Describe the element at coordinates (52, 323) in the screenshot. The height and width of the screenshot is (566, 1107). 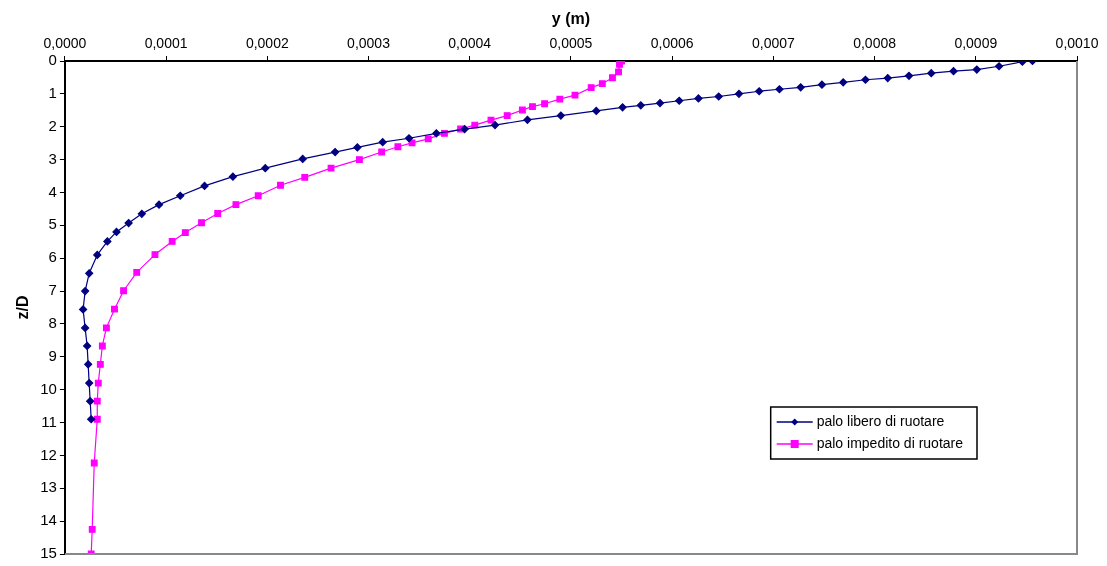
I see `y-tick-label: 8` at that location.